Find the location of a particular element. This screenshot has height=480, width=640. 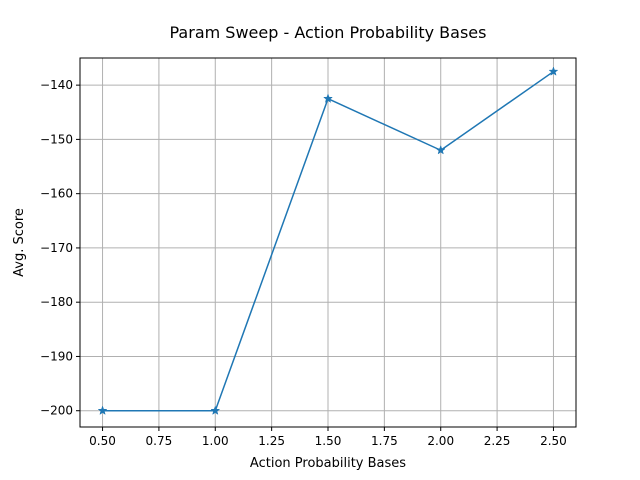

x-tick-label: 1.00 is located at coordinates (215, 441).